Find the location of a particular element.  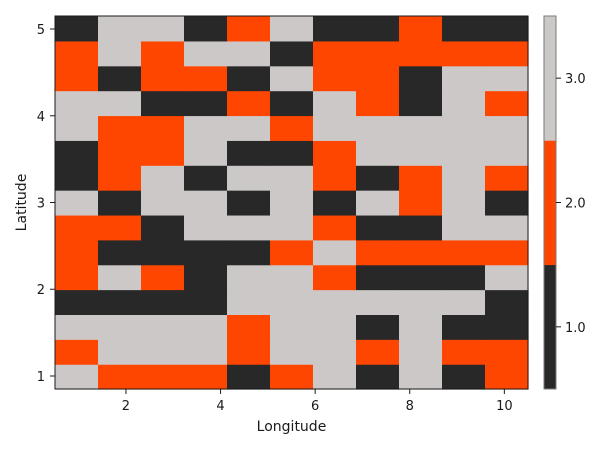

y-axis: 1 2 3 4 5 is located at coordinates (46, 204).